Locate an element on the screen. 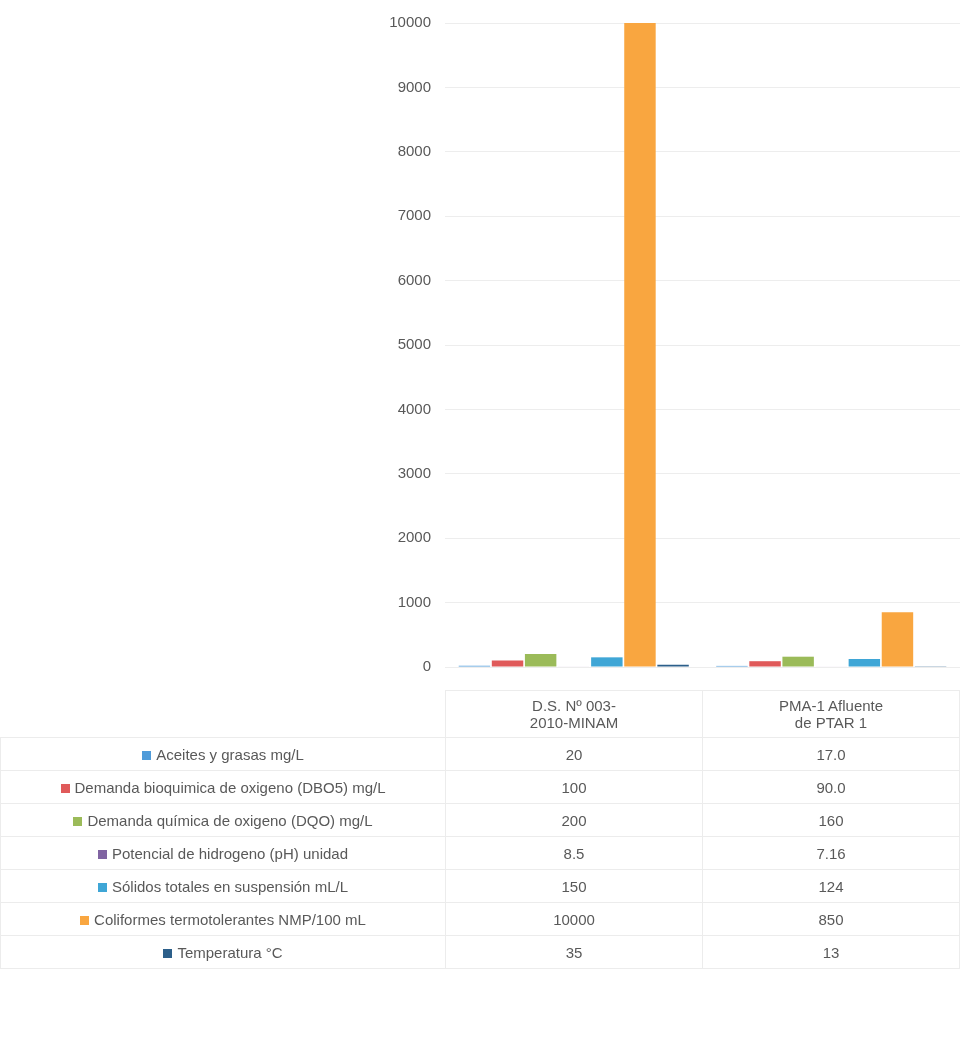  y-tick-label: 8000 is located at coordinates (414, 150).